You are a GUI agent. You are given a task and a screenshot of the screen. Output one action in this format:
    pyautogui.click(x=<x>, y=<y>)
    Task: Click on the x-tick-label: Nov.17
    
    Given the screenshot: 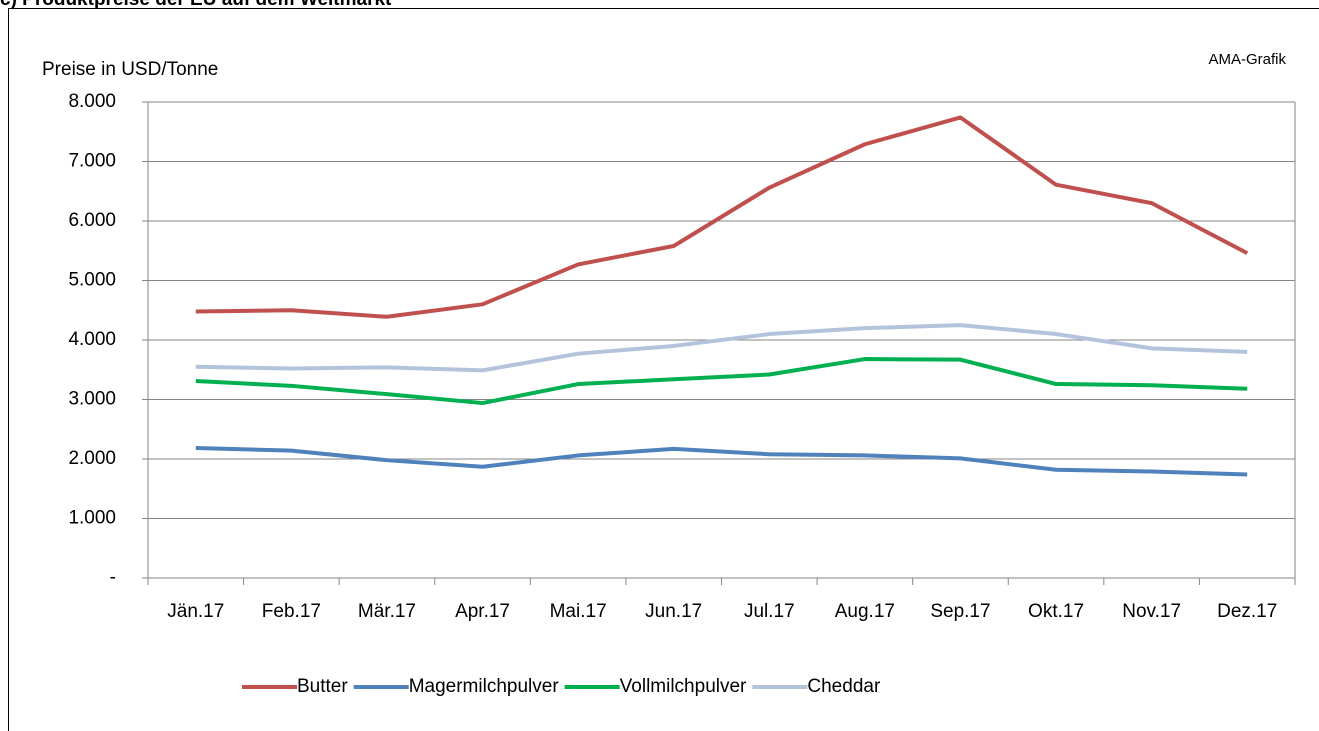 What is the action you would take?
    pyautogui.click(x=1151, y=611)
    